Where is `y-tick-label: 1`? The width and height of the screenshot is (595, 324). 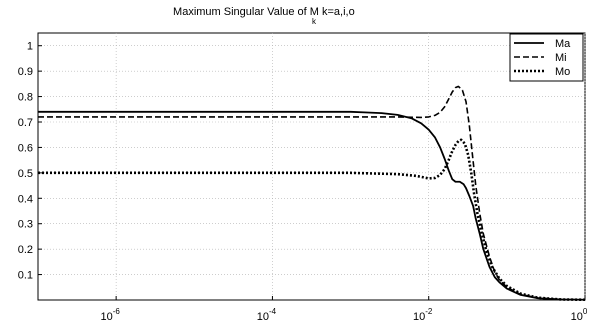 y-tick-label: 1 is located at coordinates (30, 47).